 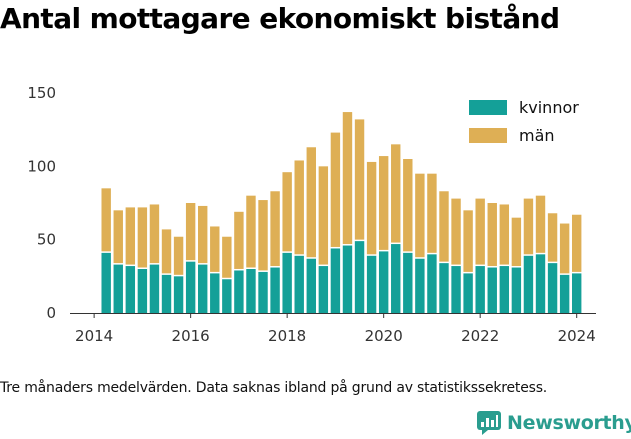 I want to click on x-axis: 2014 2016 2018 2020 2022 2024, so click(x=333, y=329).